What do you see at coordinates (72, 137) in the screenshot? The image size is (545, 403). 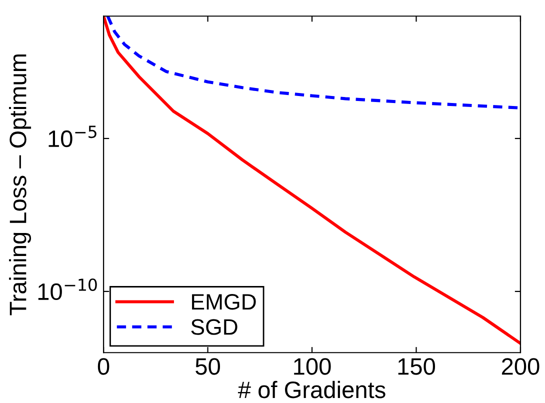 I see `y-tick-label: 10$^{−5}$` at bounding box center [72, 137].